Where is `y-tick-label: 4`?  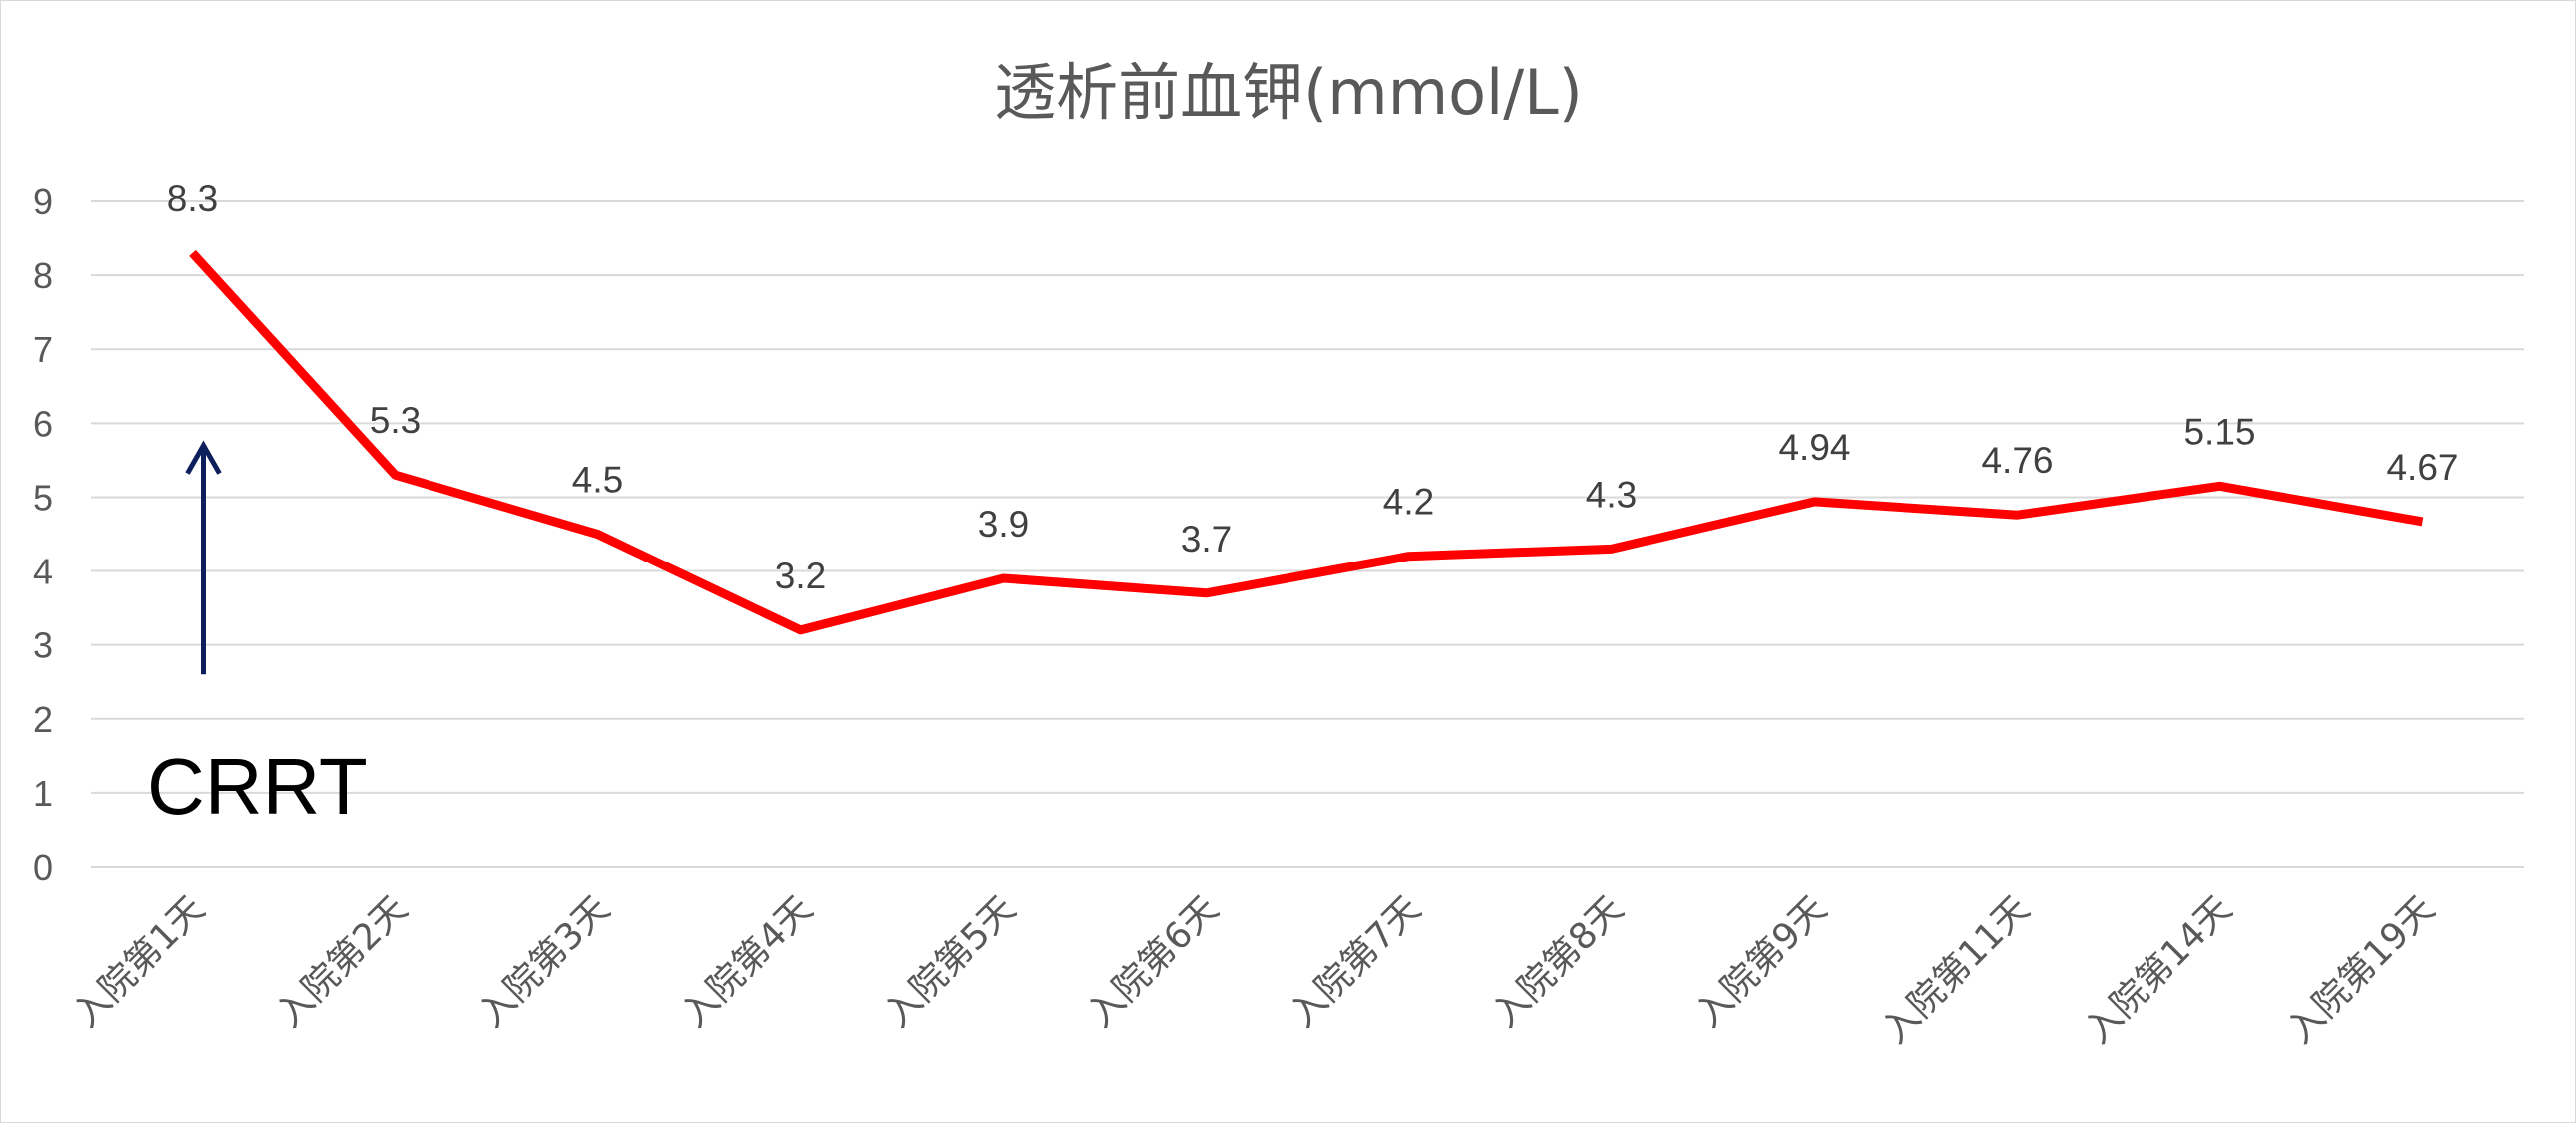 y-tick-label: 4 is located at coordinates (43, 572).